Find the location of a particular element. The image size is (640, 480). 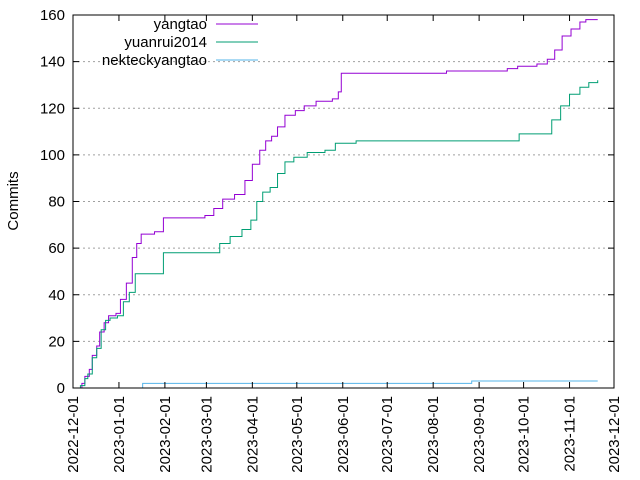

x-tick-label: 2023-02-01 is located at coordinates (165, 434).